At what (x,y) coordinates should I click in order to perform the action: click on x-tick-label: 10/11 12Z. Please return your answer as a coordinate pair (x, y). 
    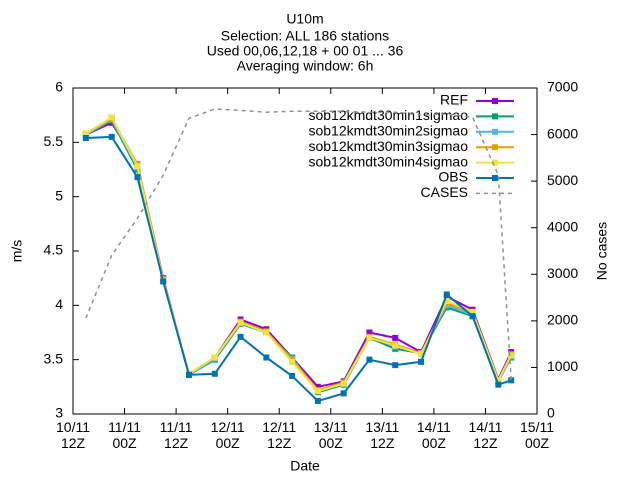
    Looking at the image, I should click on (73, 435).